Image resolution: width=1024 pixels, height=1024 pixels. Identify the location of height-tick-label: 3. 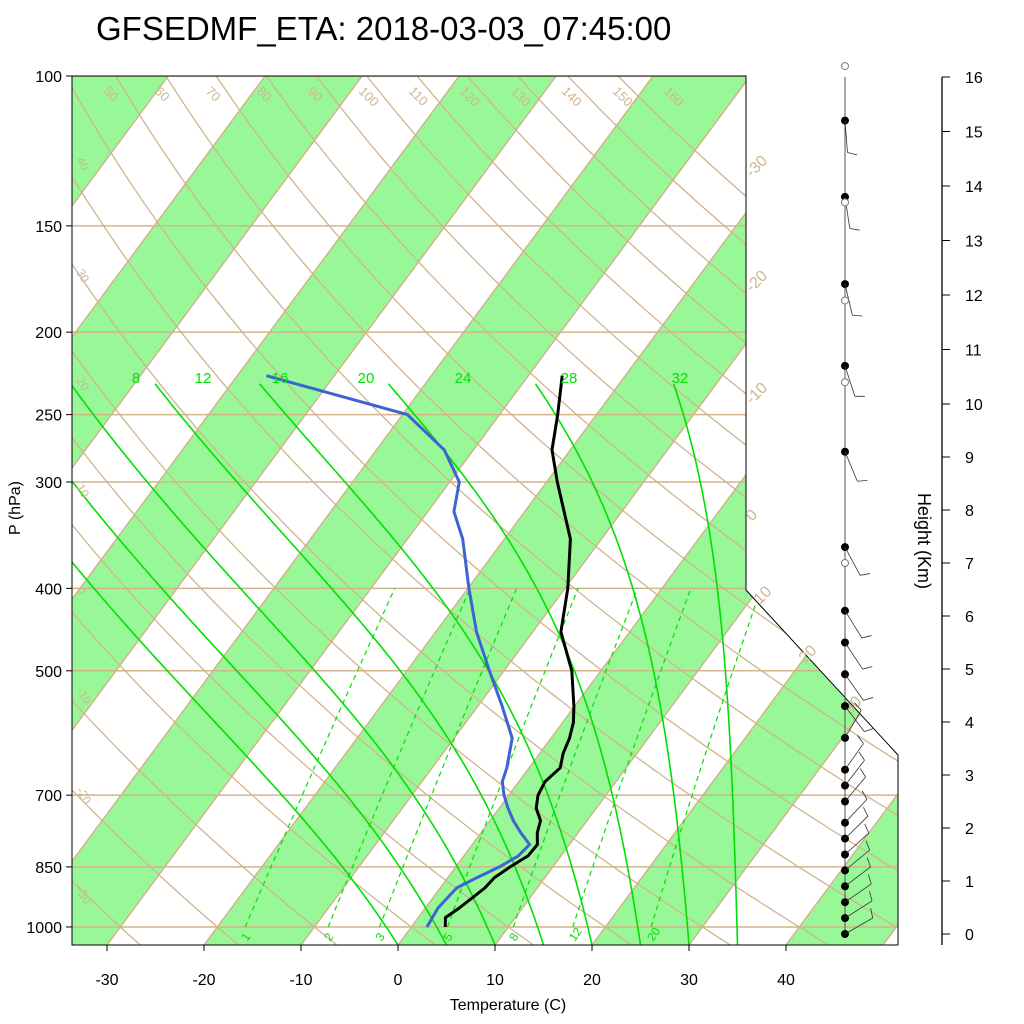
(969, 776).